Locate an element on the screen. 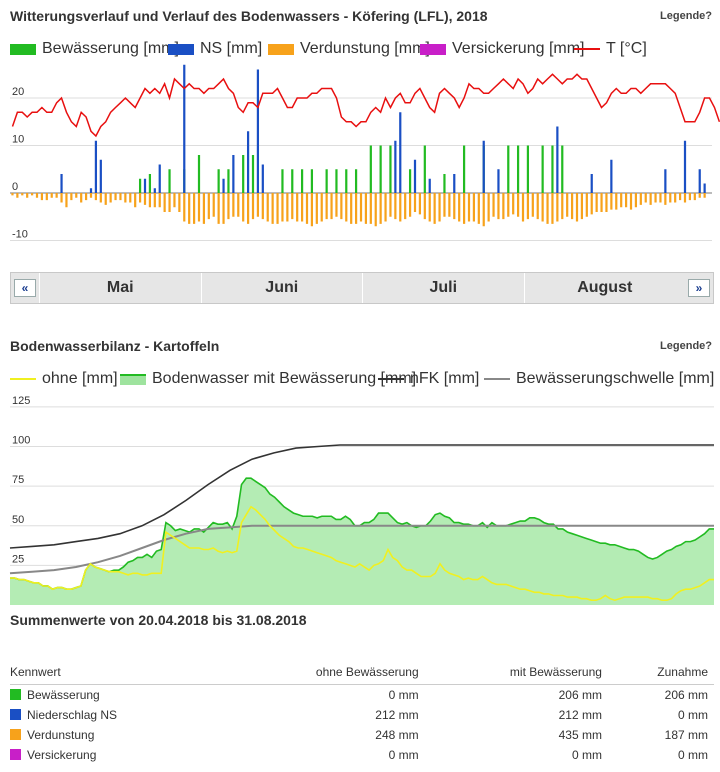 Image resolution: width=720 pixels, height=772 pixels. legend-temperature: T [°C] is located at coordinates (610, 49).